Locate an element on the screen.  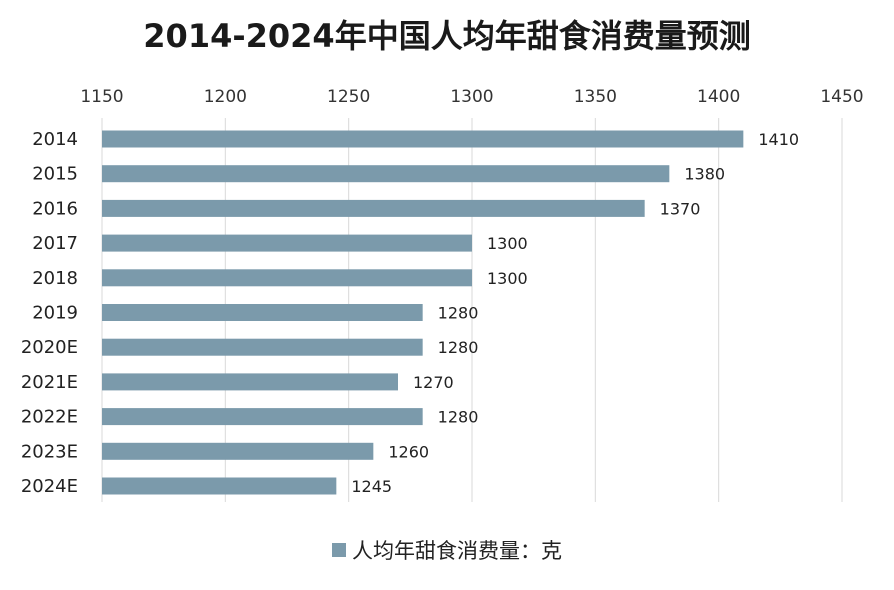
legend-swatch is located at coordinates (339, 550).